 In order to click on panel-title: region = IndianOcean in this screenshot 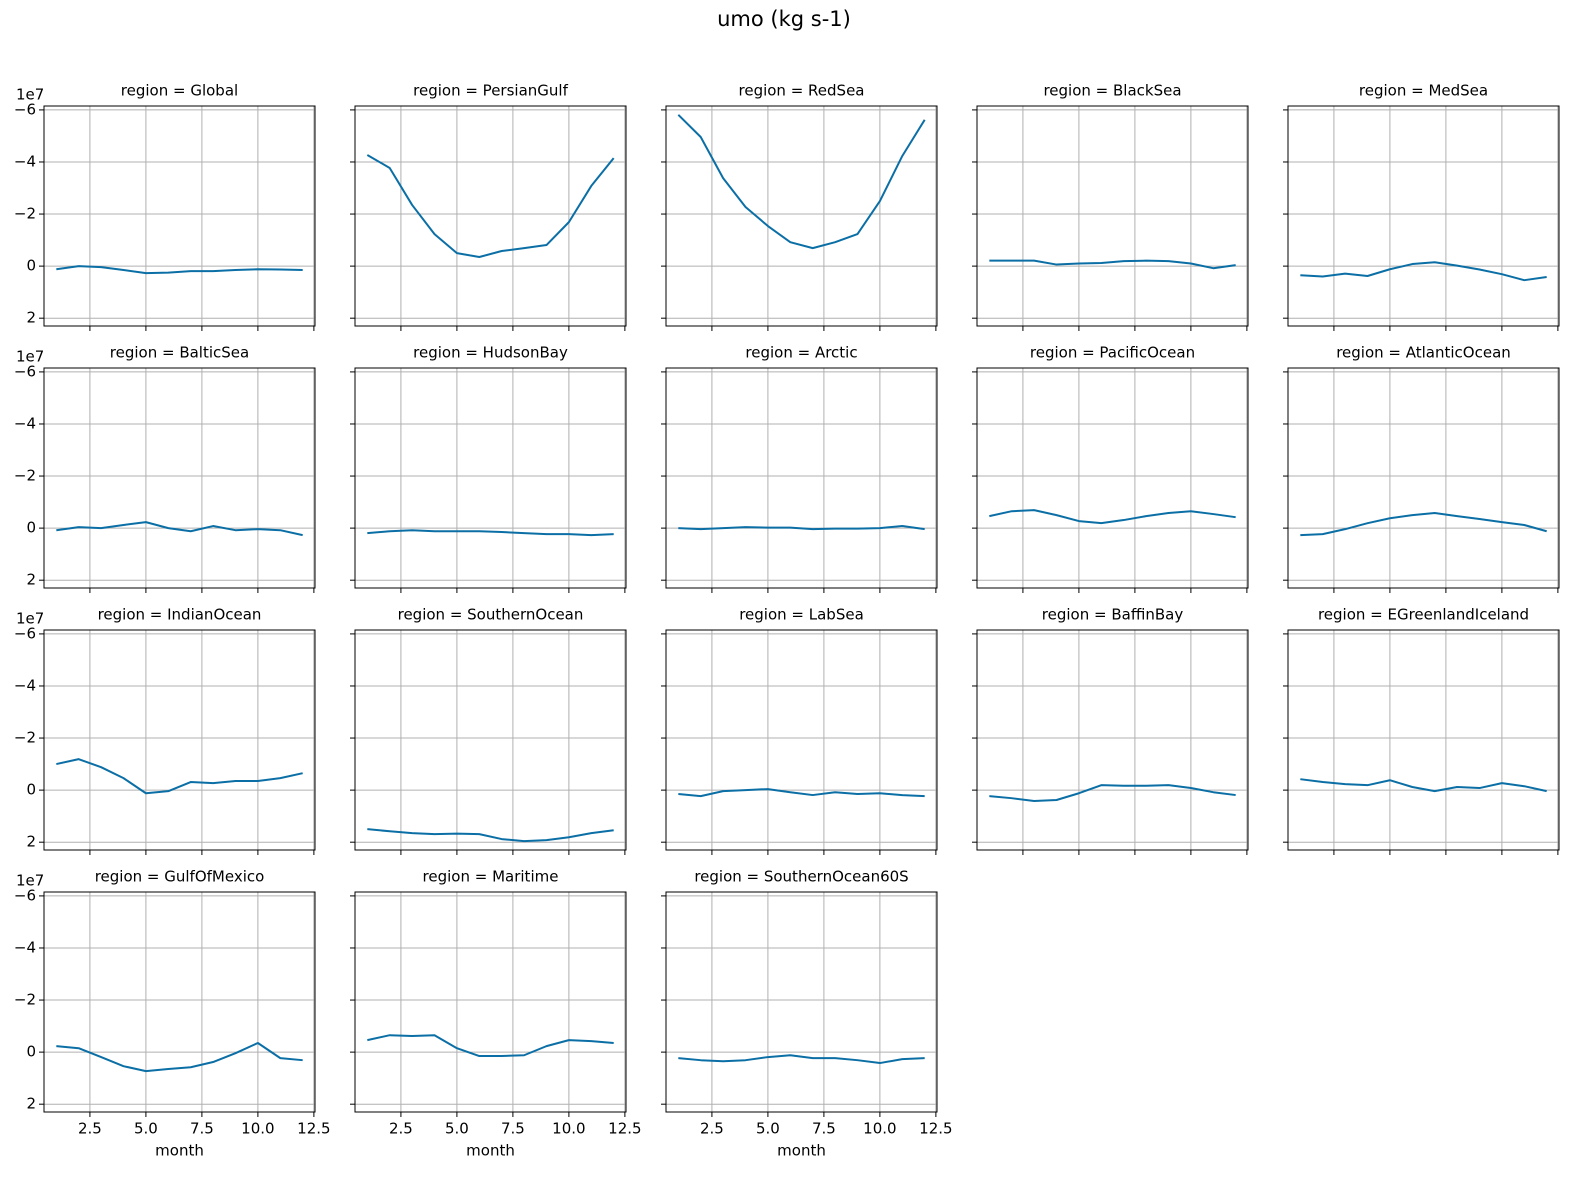, I will do `click(180, 615)`.